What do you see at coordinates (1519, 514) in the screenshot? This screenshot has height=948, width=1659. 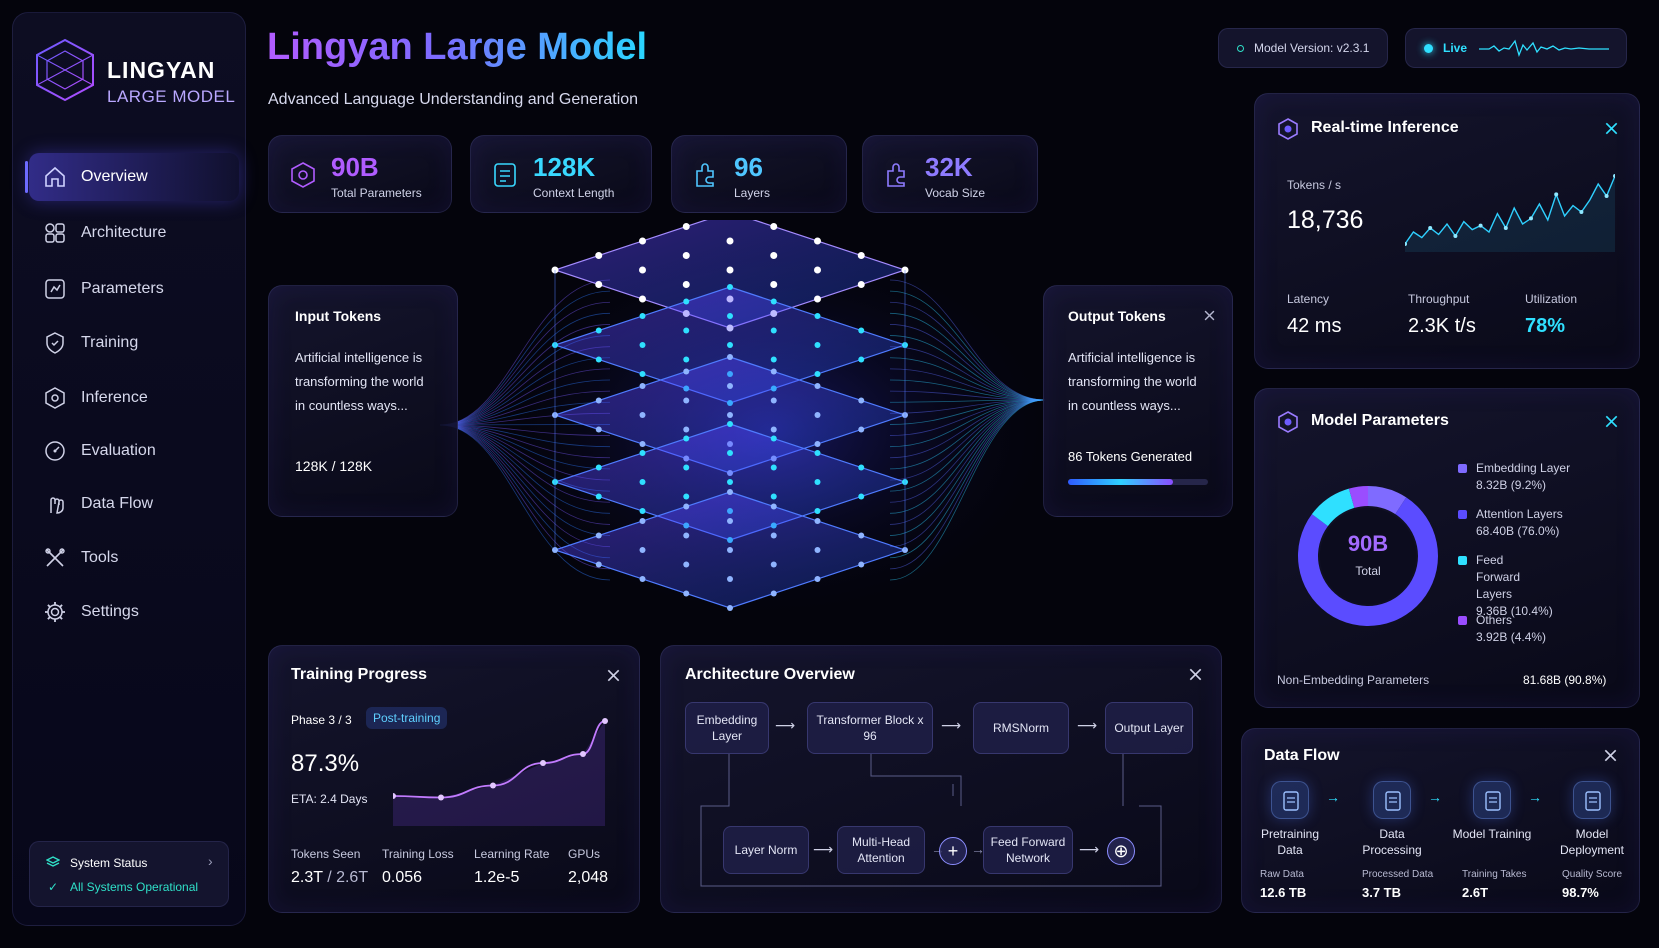 I see `legend-name: Attention Layers` at bounding box center [1519, 514].